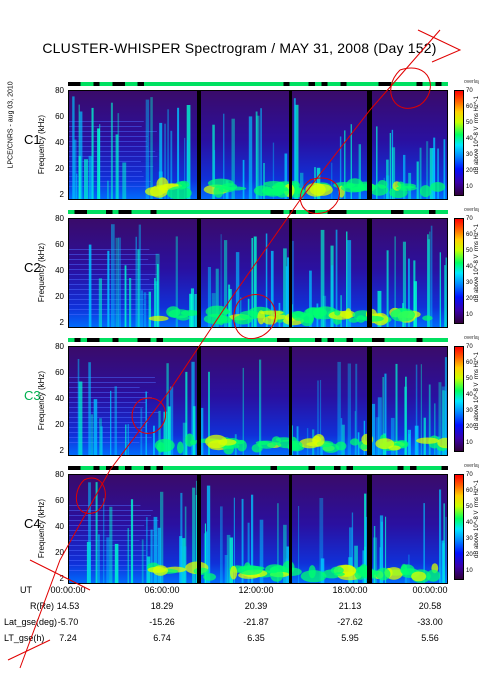 The image size is (479, 678). I want to click on colorbar-tick: 50, so click(469, 251).